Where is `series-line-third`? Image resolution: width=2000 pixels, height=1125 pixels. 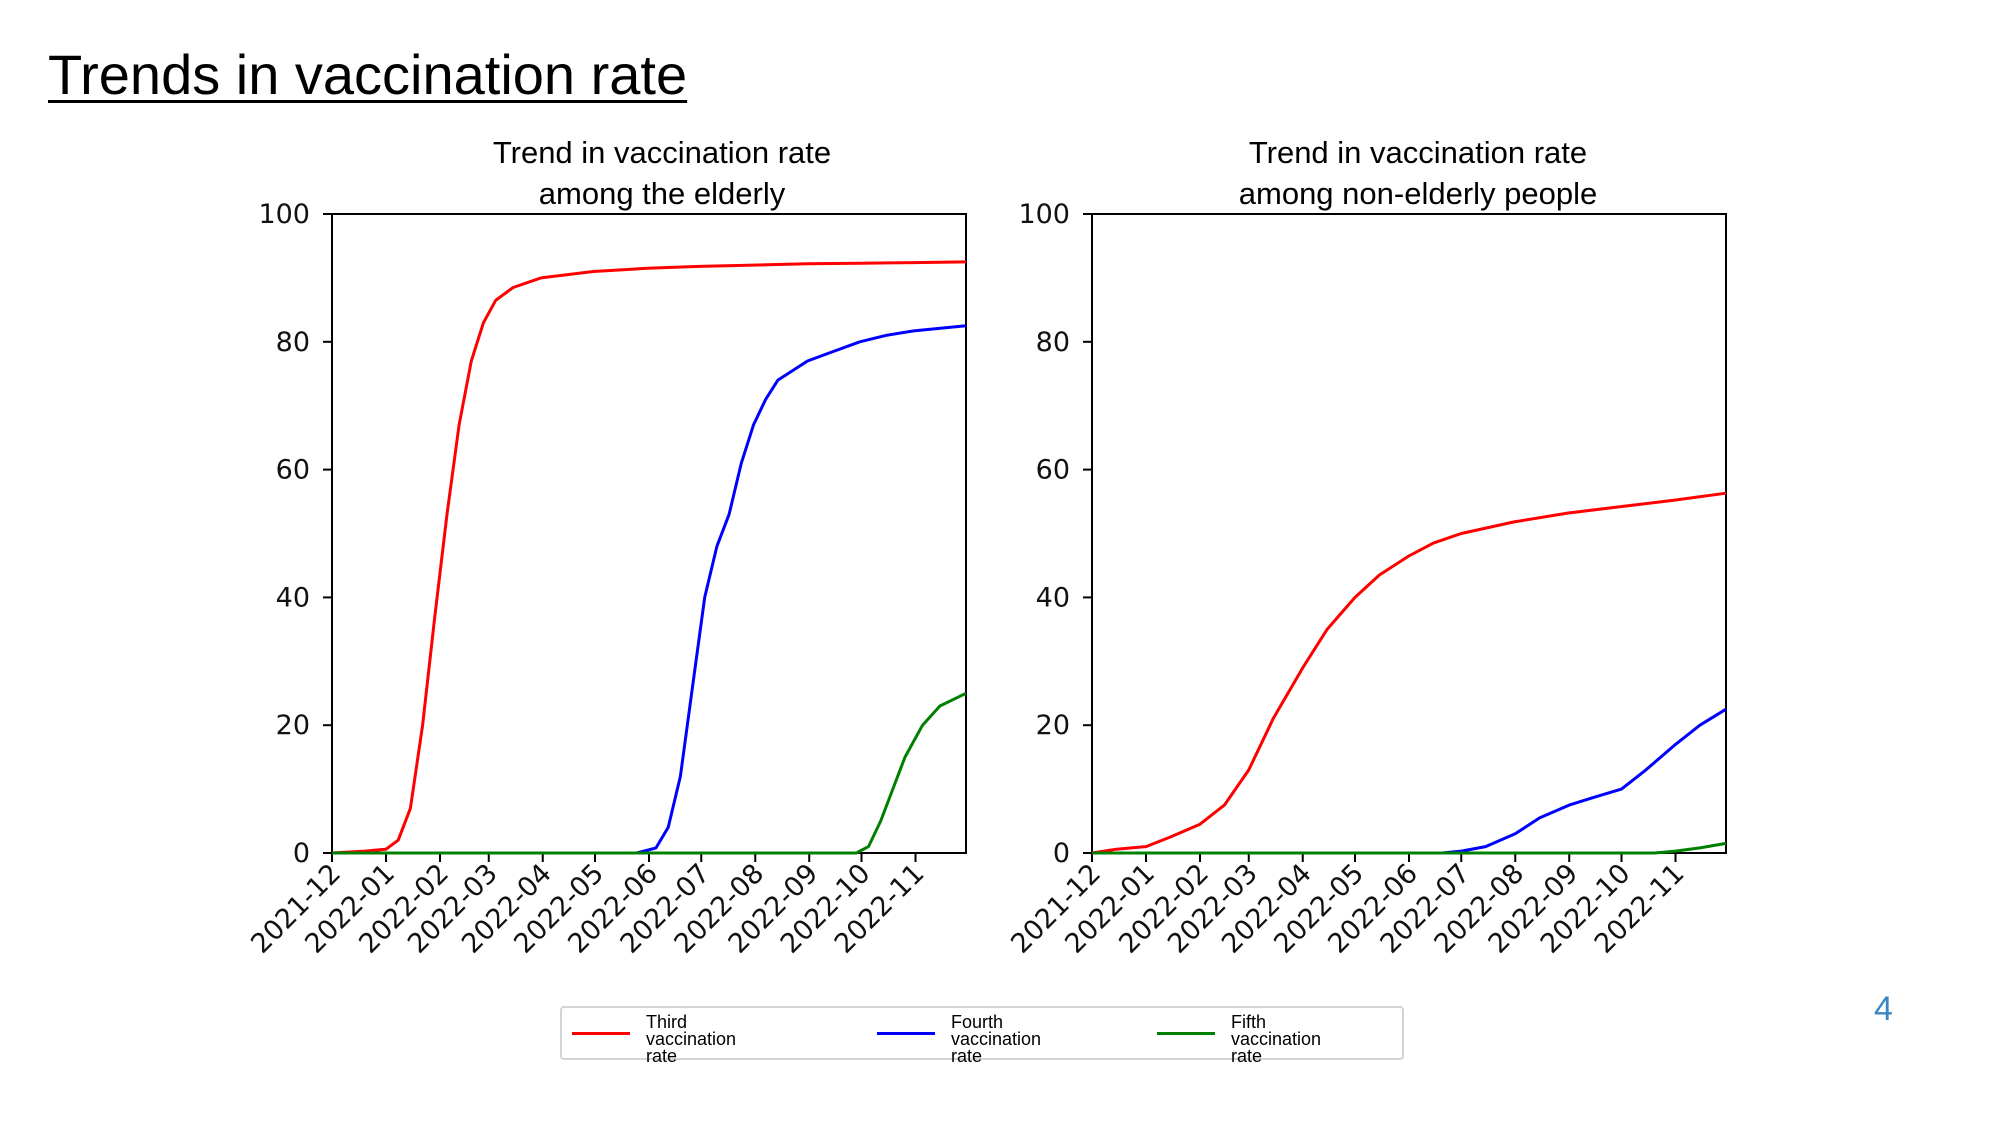 series-line-third is located at coordinates (1409, 673).